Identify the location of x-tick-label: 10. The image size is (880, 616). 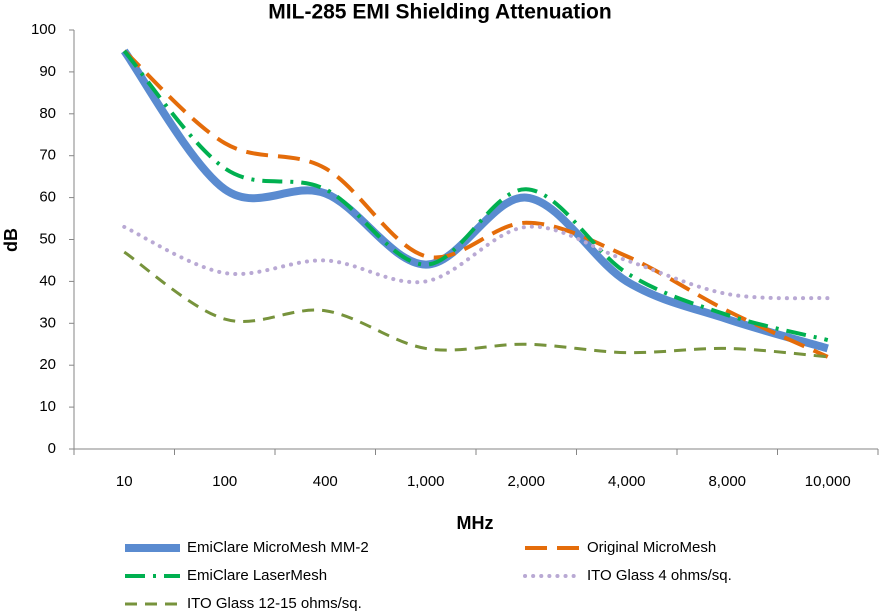
(124, 481).